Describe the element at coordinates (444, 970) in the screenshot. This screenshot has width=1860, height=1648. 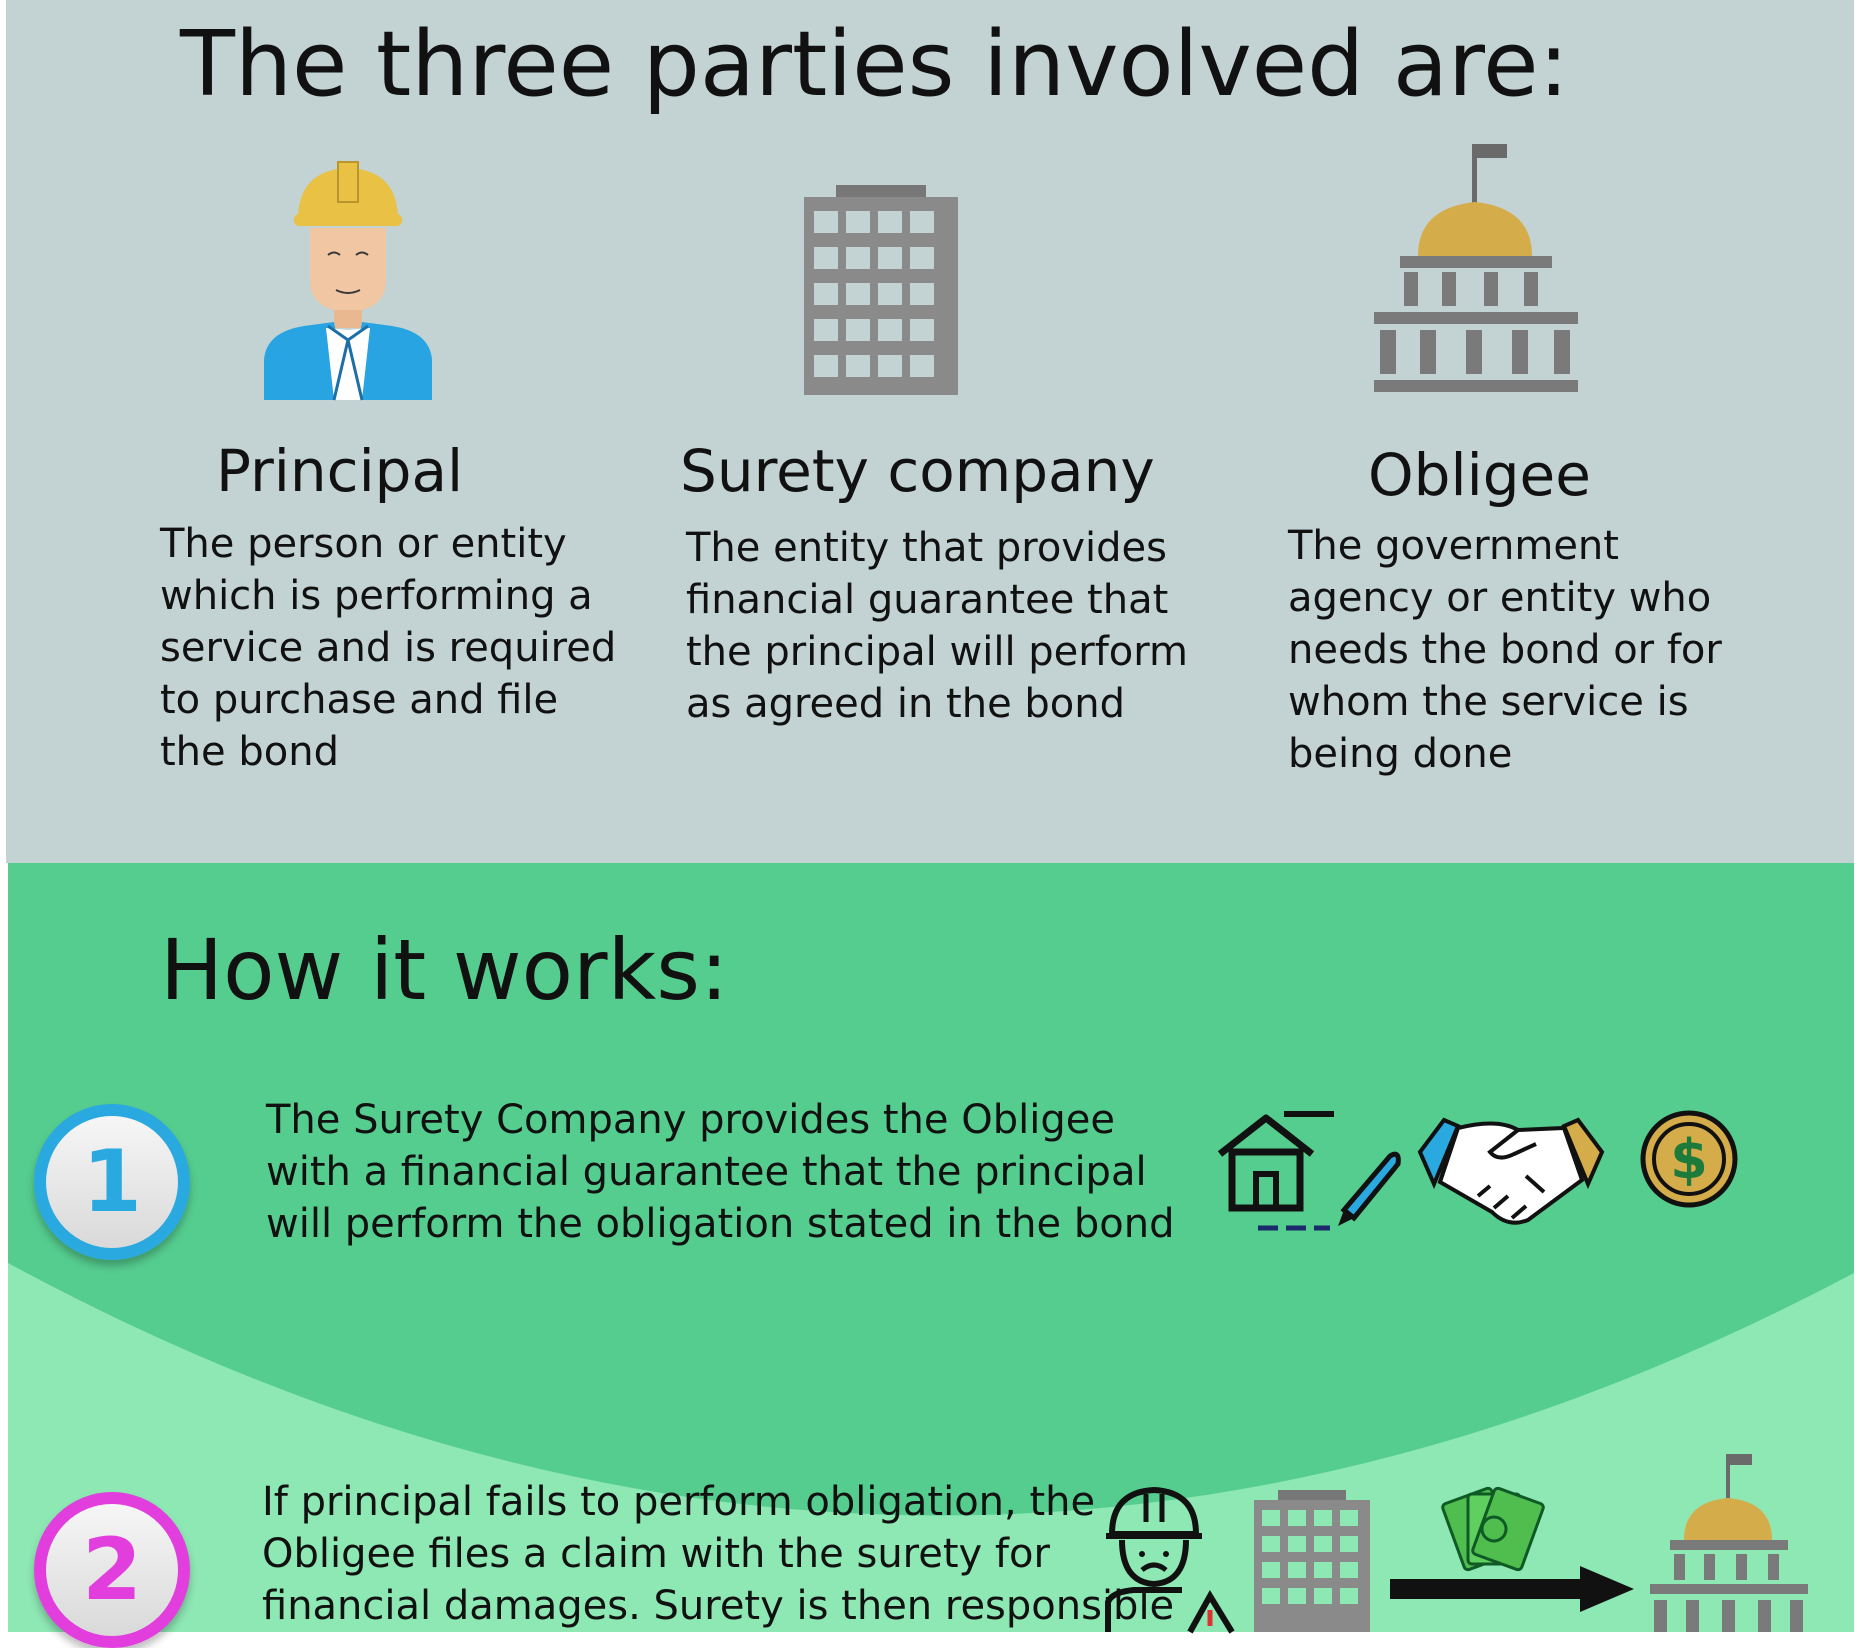
I see `how-it-works-title: How it works:` at that location.